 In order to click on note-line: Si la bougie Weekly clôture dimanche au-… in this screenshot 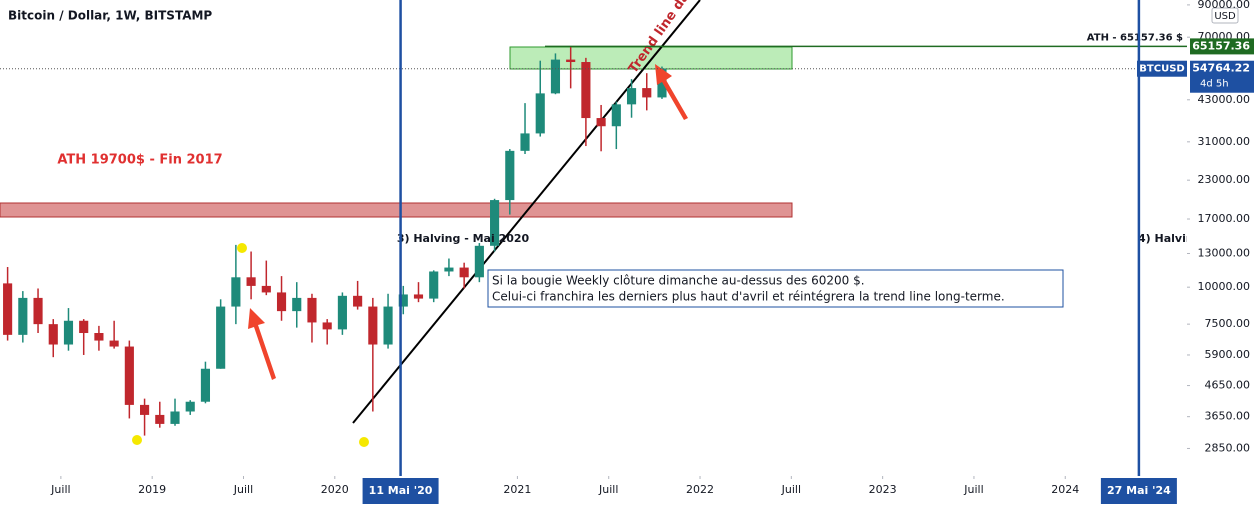, I will do `click(678, 281)`.